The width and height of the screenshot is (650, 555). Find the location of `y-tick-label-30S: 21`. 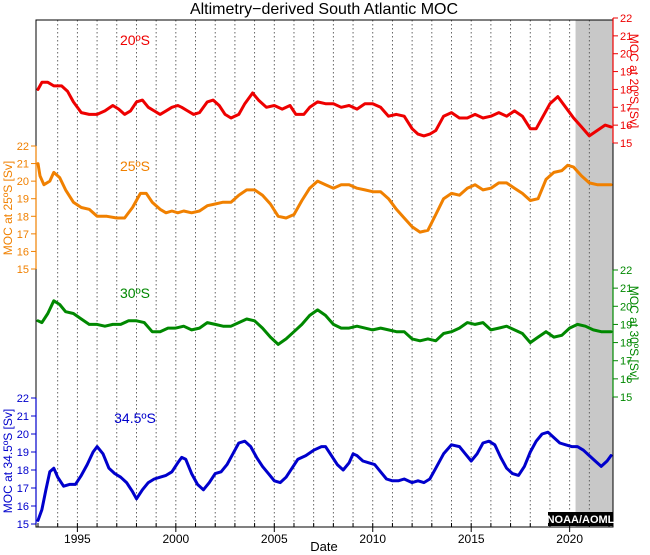

y-tick-label-30S: 21 is located at coordinates (626, 289).